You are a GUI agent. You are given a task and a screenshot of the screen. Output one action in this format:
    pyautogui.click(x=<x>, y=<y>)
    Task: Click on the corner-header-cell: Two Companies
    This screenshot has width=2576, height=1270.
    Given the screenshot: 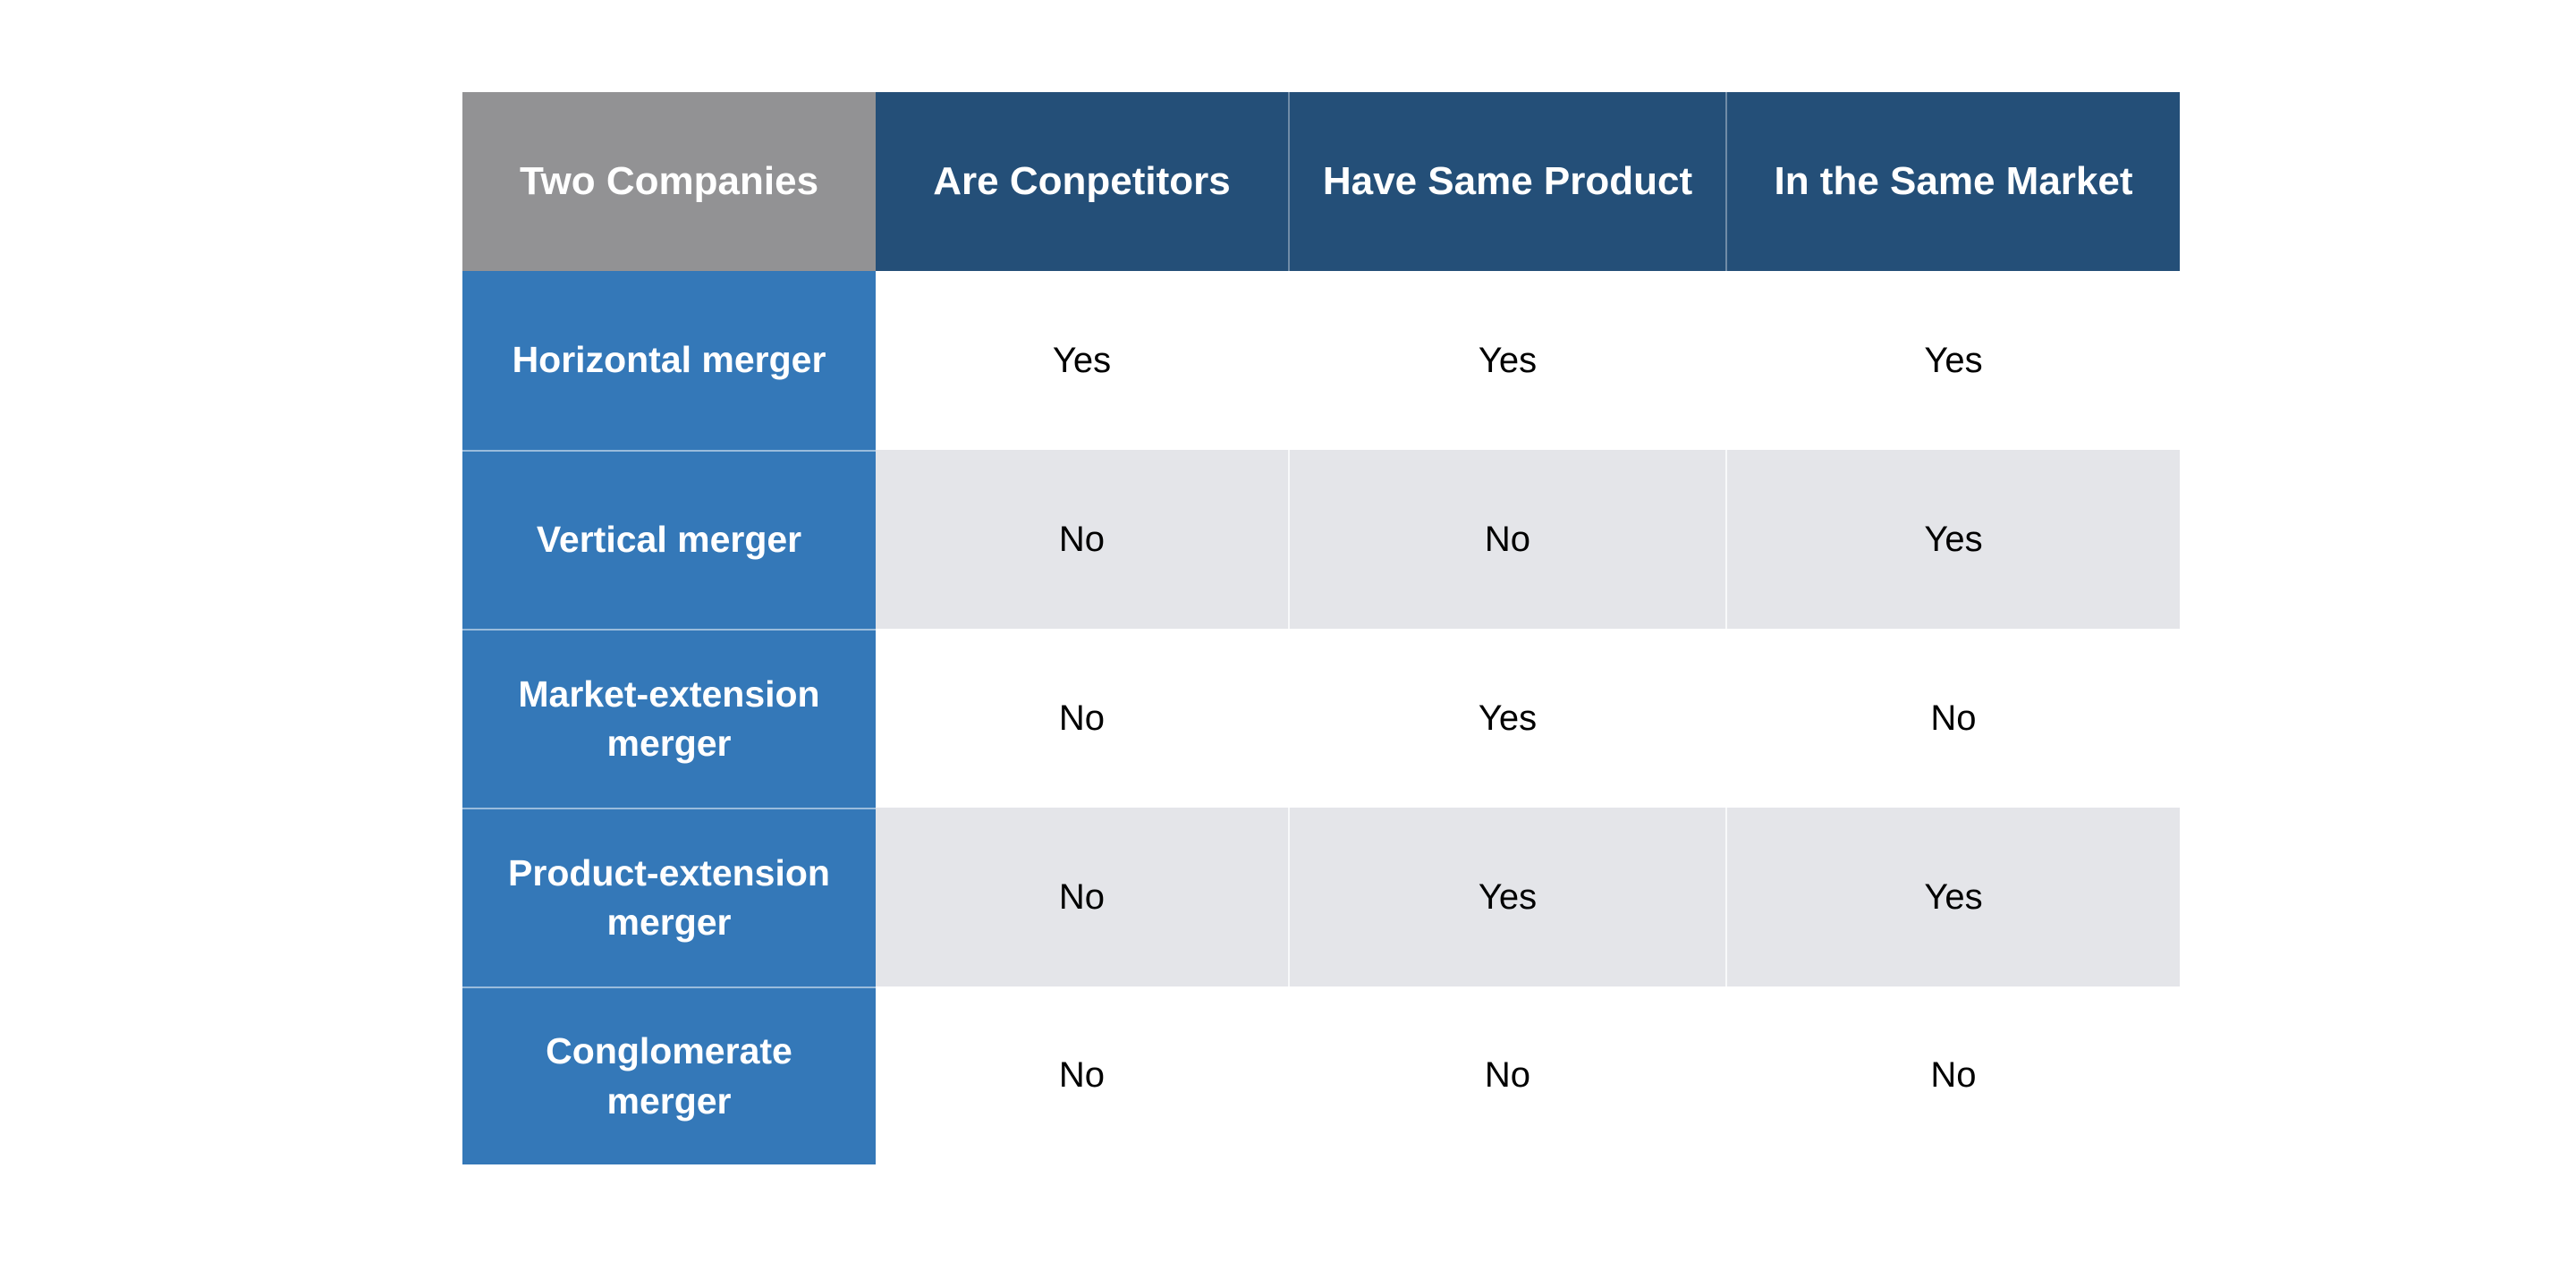 What is the action you would take?
    pyautogui.click(x=669, y=182)
    